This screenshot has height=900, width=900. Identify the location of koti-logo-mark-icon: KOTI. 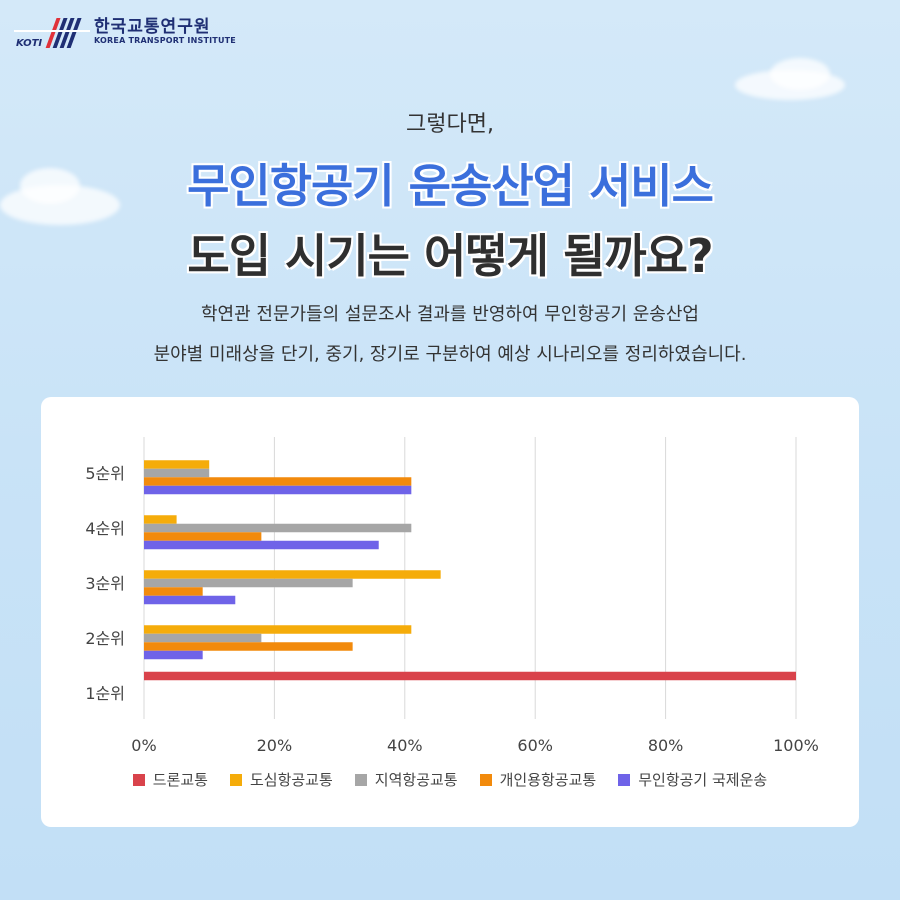
(52, 33).